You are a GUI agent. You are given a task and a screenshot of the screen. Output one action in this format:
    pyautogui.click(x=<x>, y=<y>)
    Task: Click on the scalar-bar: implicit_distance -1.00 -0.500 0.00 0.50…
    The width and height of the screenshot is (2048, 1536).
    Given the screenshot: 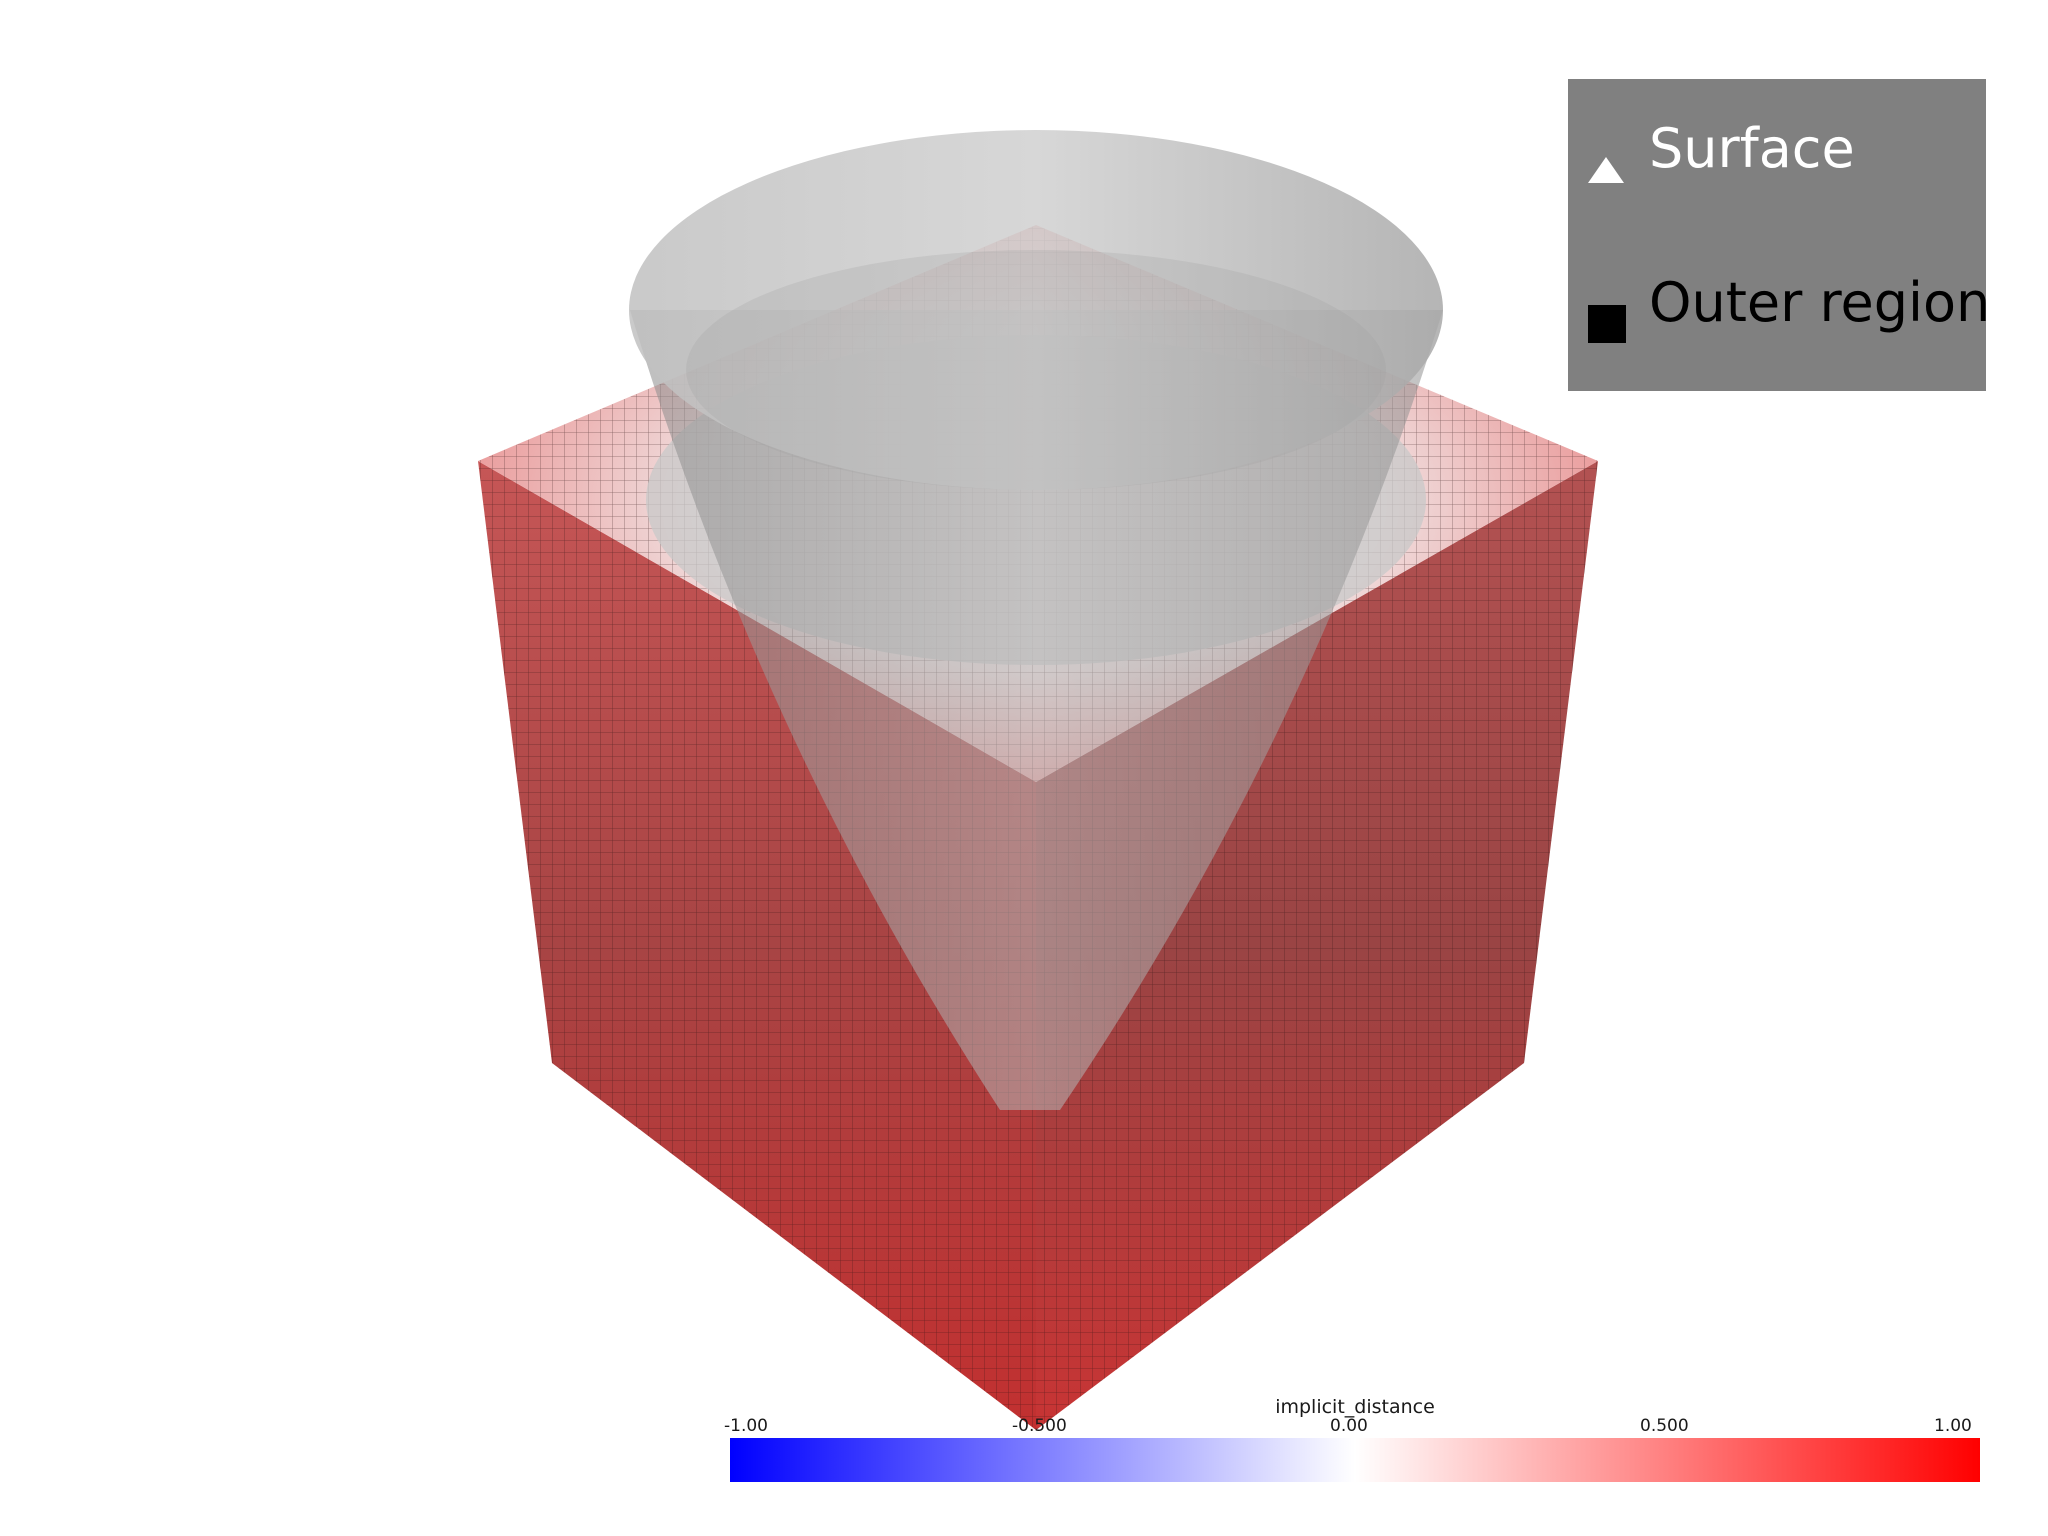 What is the action you would take?
    pyautogui.click(x=1352, y=1441)
    